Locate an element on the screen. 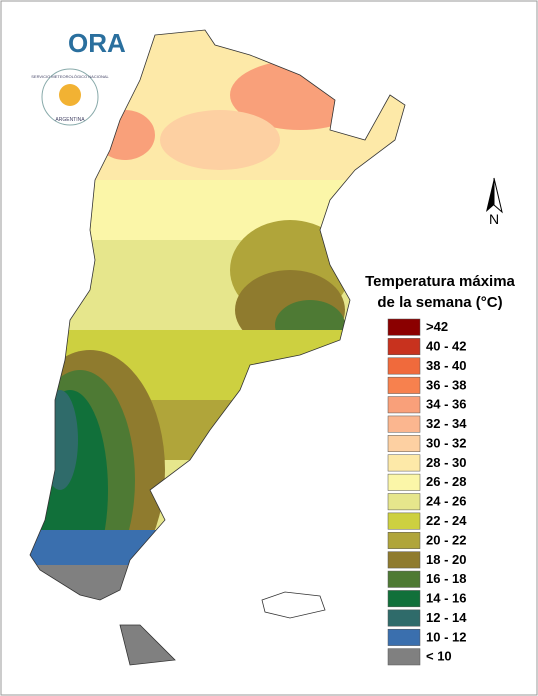 This screenshot has width=538, height=696. legend-label: 38 - 40 is located at coordinates (446, 365).